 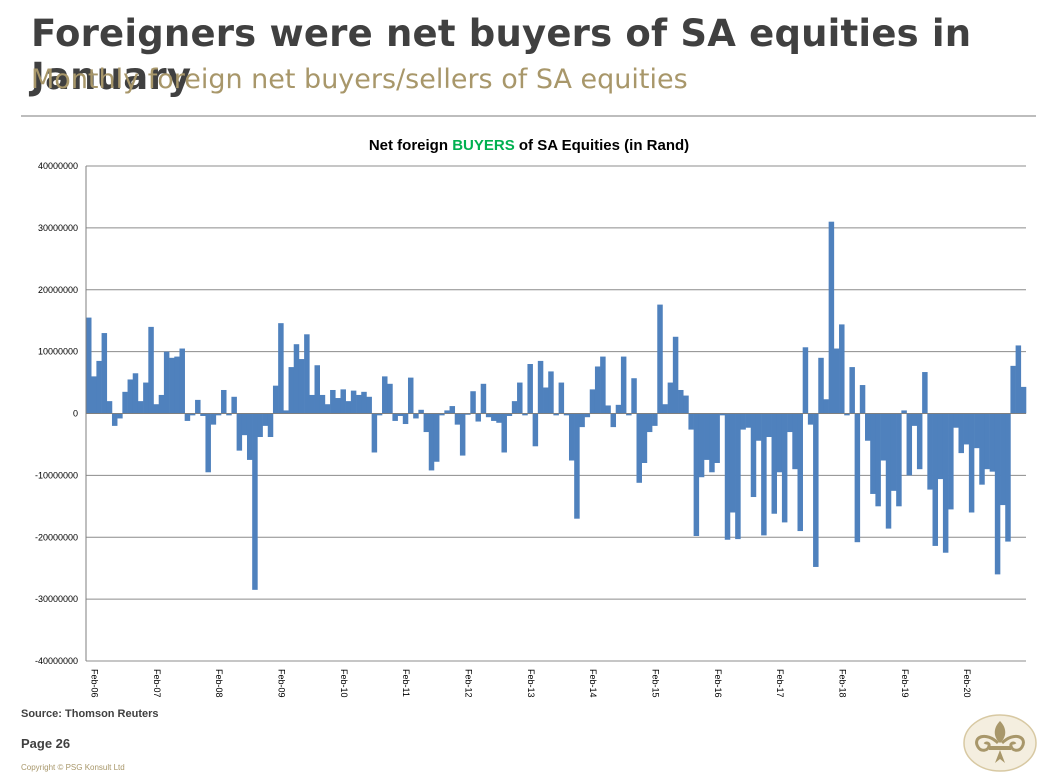 What do you see at coordinates (219, 683) in the screenshot?
I see `x-tick-label: Feb-08` at bounding box center [219, 683].